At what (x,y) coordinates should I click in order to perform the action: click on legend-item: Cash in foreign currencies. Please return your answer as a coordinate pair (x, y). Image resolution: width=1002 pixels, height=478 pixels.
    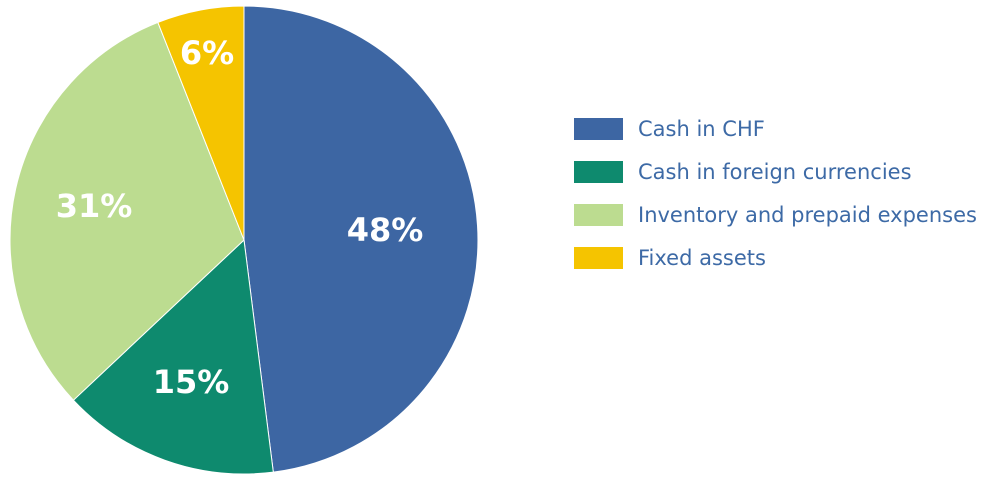
    Looking at the image, I should click on (775, 171).